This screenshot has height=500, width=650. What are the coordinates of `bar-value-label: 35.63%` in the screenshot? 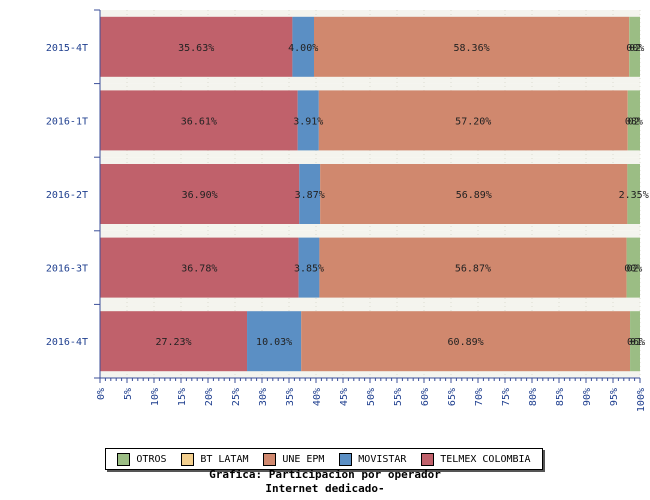 It's located at (196, 48).